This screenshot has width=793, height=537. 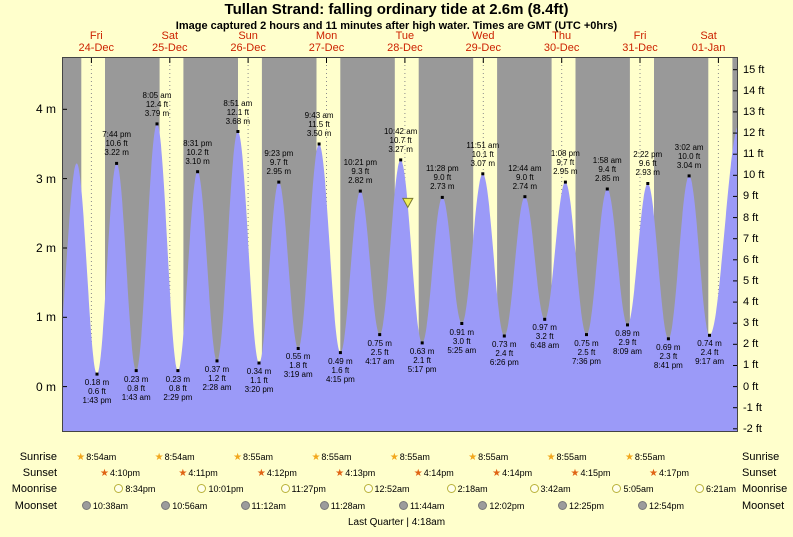 What do you see at coordinates (763, 506) in the screenshot?
I see `moonset-label-right: Moonset` at bounding box center [763, 506].